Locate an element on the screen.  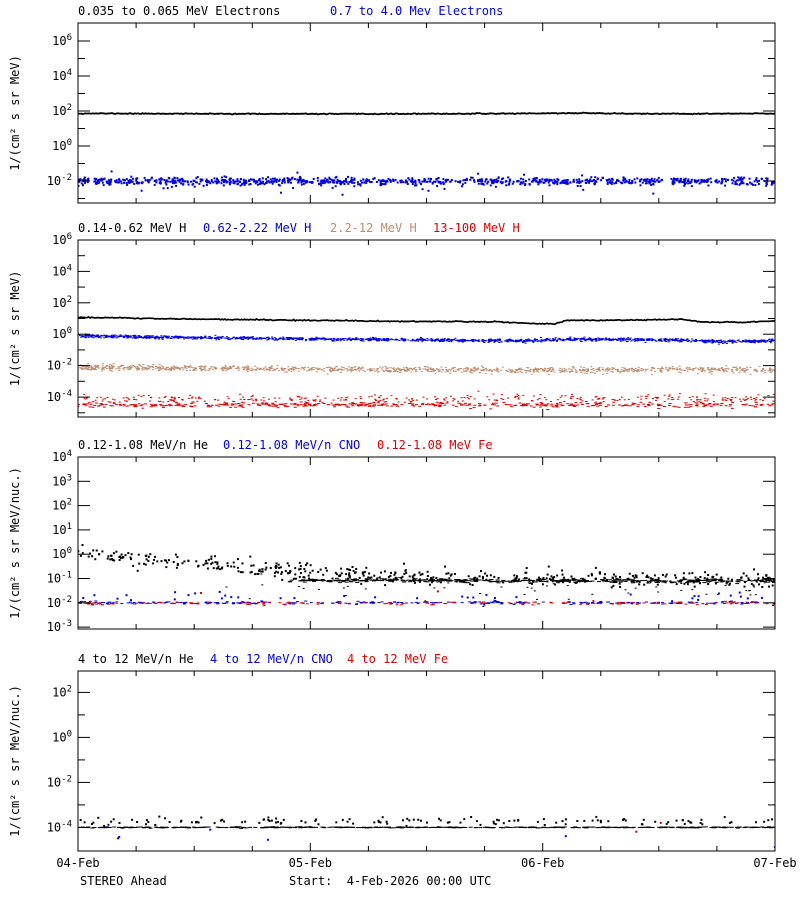
x-tick-label: 07-Feb is located at coordinates (774, 863).